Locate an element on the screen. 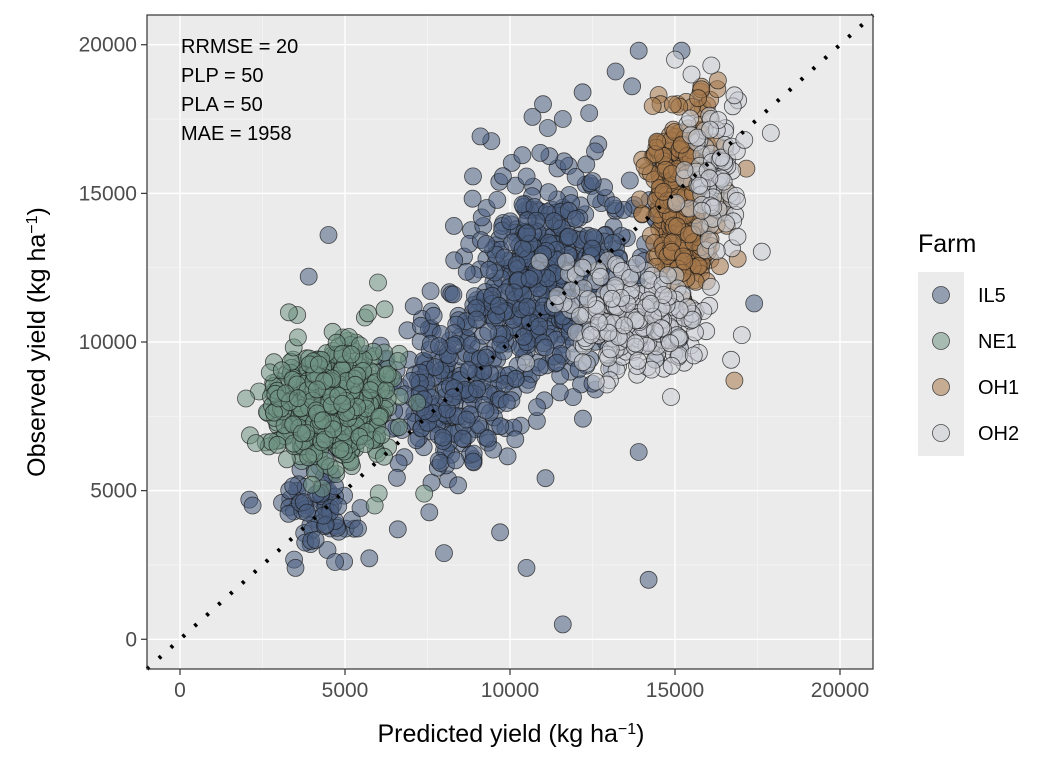 The width and height of the screenshot is (1056, 768). x-axis-title-main: Predicted yield (kg ha is located at coordinates (498, 734).